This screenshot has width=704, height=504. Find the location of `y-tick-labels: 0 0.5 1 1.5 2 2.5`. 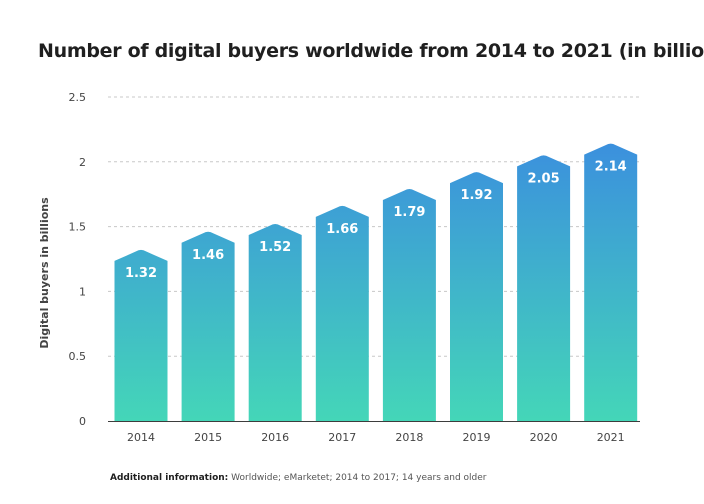

y-tick-labels: 0 0.5 1 1.5 2 2.5 is located at coordinates (78, 259).